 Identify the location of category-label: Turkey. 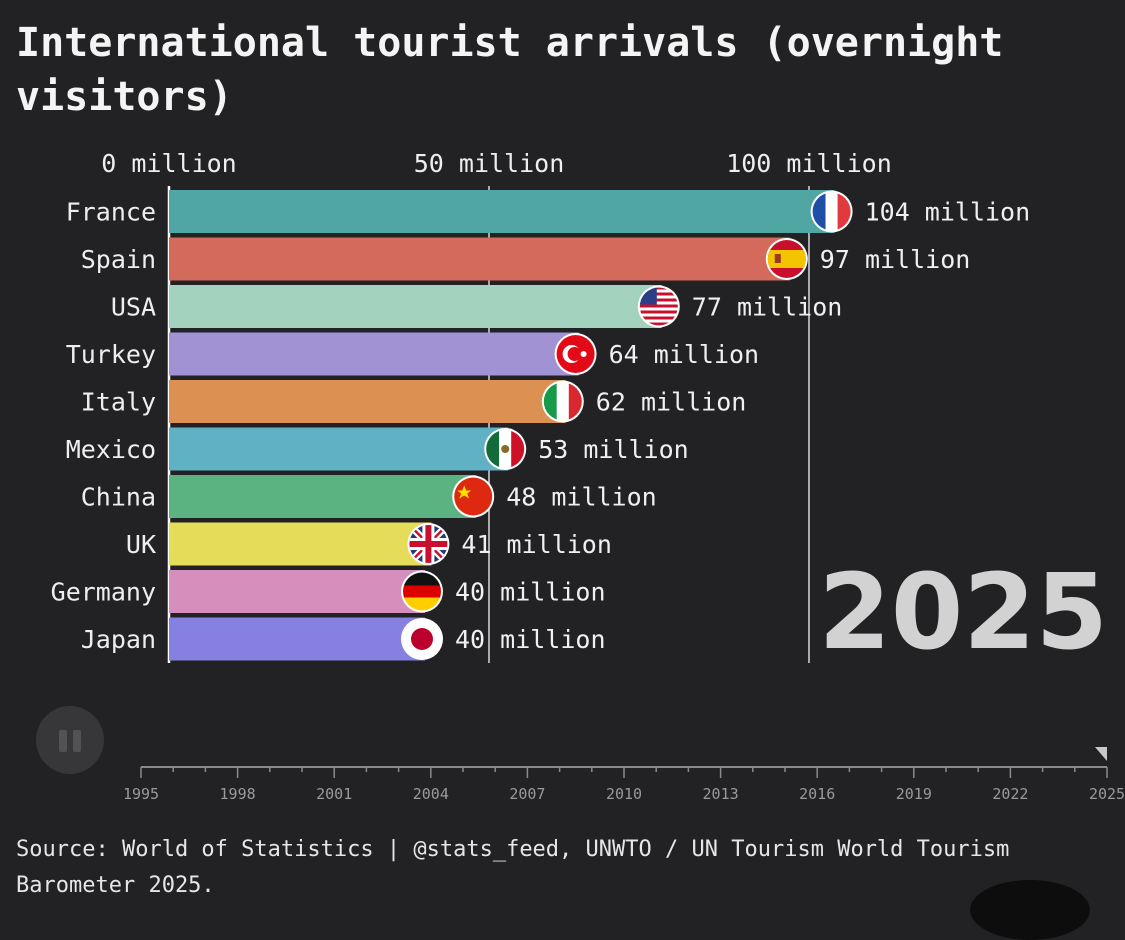
(111, 354).